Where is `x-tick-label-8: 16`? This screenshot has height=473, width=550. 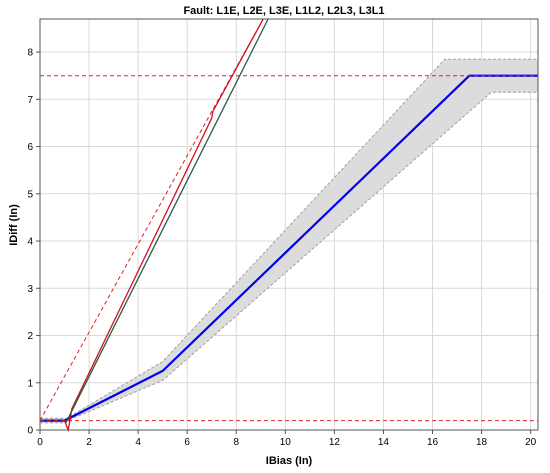
x-tick-label-8: 16 is located at coordinates (433, 442).